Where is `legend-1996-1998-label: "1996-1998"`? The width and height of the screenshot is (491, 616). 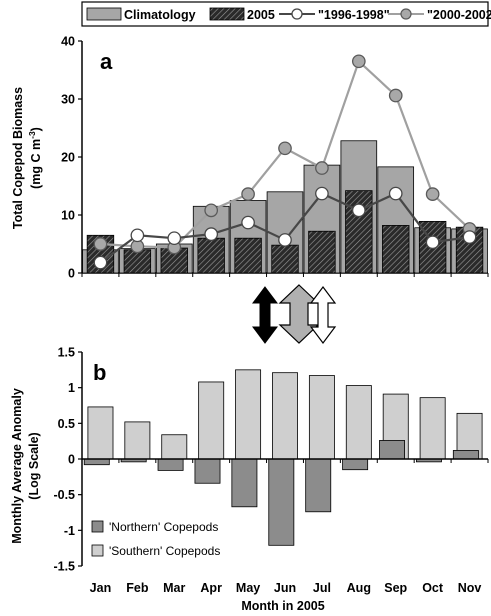
legend-1996-1998-label: "1996-1998" is located at coordinates (354, 15).